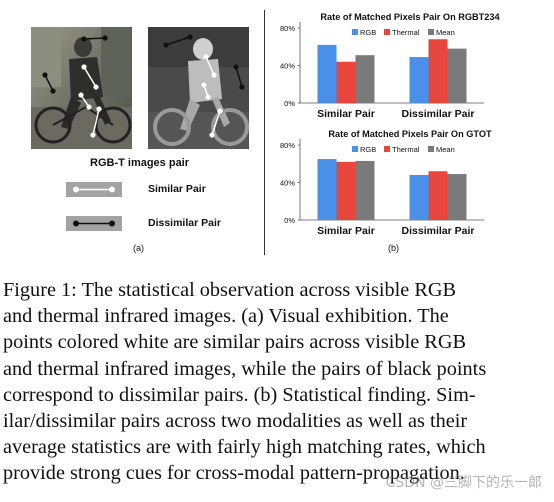  I want to click on image-pair-label: RGB-T images pair, so click(140, 163).